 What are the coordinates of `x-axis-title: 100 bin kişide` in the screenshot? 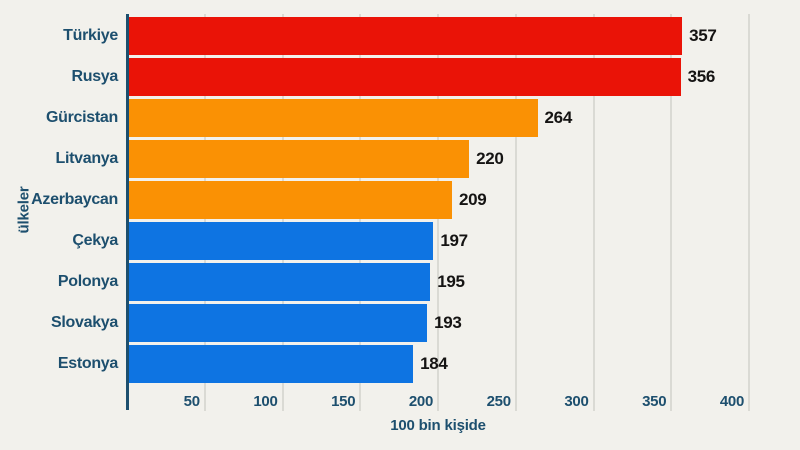 It's located at (438, 425).